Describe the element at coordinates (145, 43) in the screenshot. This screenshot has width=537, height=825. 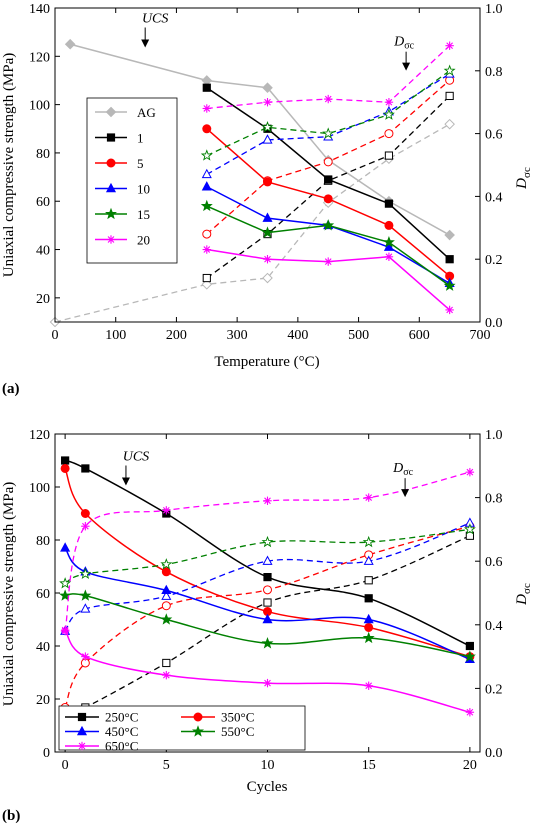
I see `a-ucs-arrowhead` at that location.